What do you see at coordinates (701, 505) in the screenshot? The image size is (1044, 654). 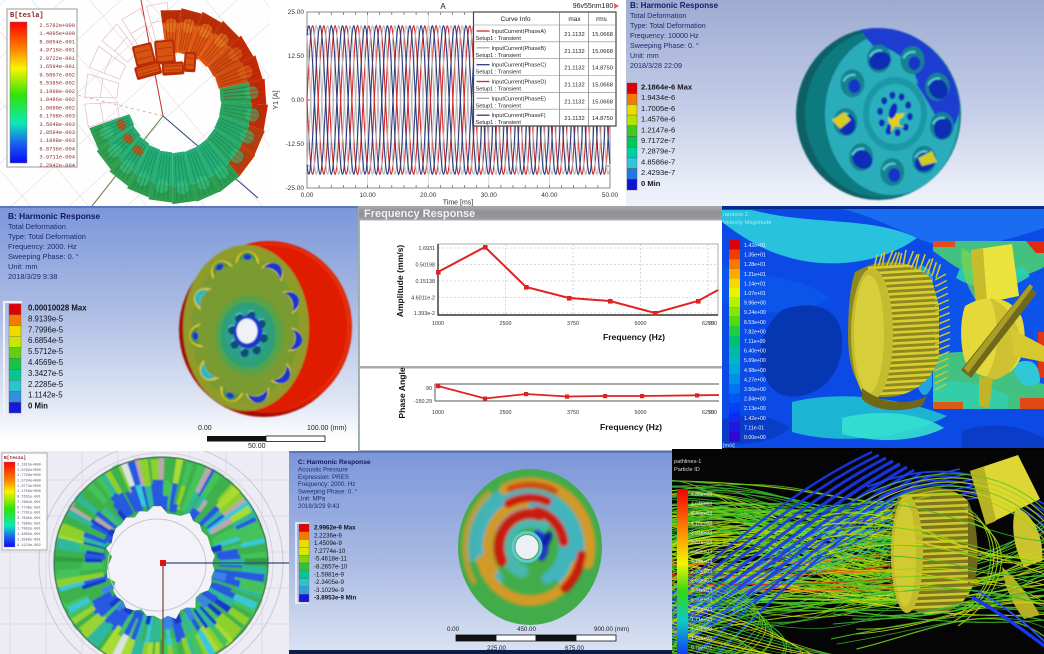 I see `svg-text: 4.64e+03` at bounding box center [701, 505].